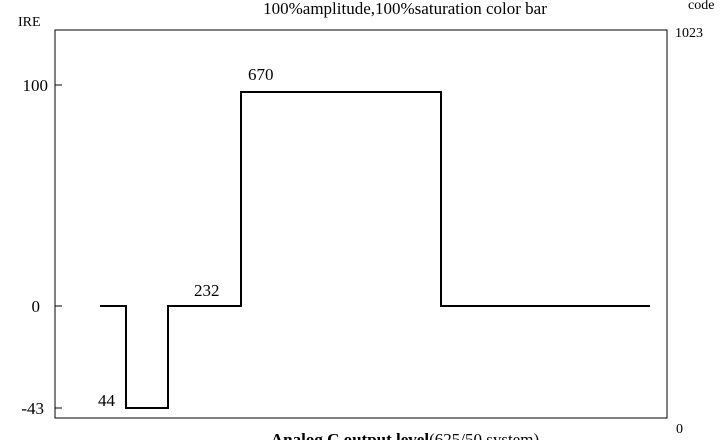  What do you see at coordinates (29, 22) in the screenshot?
I see `left-axis-label: IRE` at bounding box center [29, 22].